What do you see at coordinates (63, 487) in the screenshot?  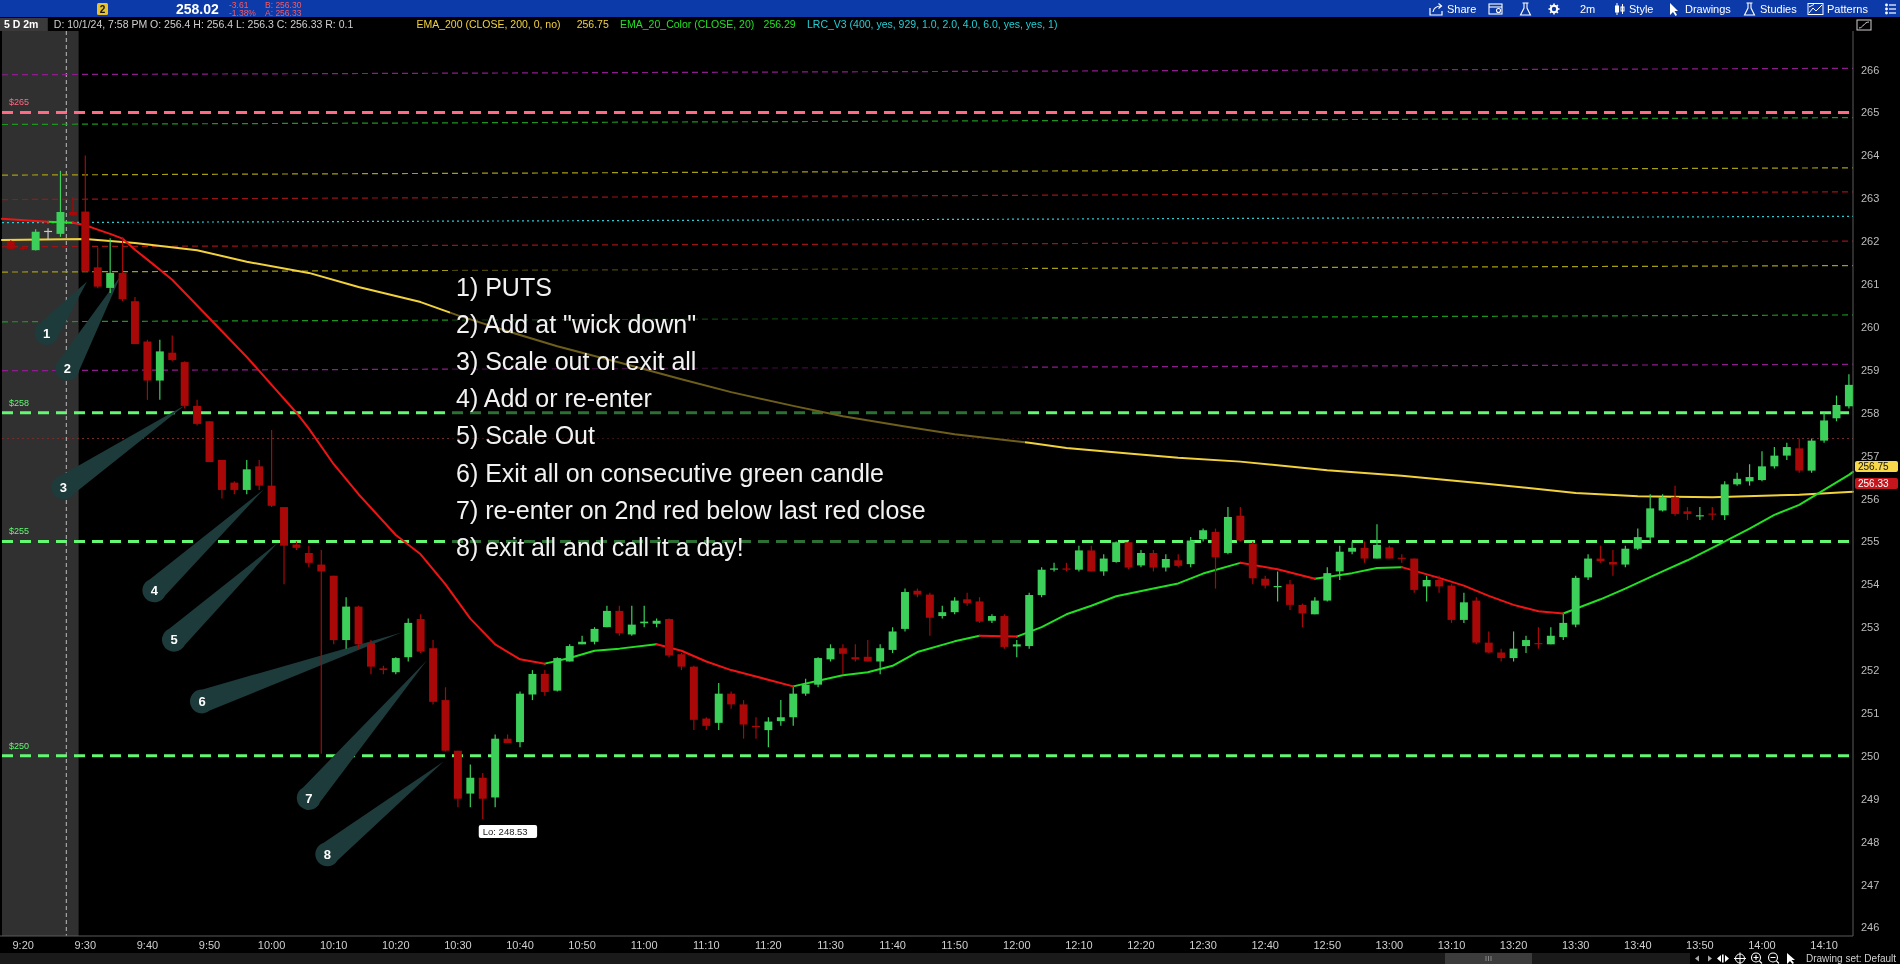 I see `annotation: 3` at bounding box center [63, 487].